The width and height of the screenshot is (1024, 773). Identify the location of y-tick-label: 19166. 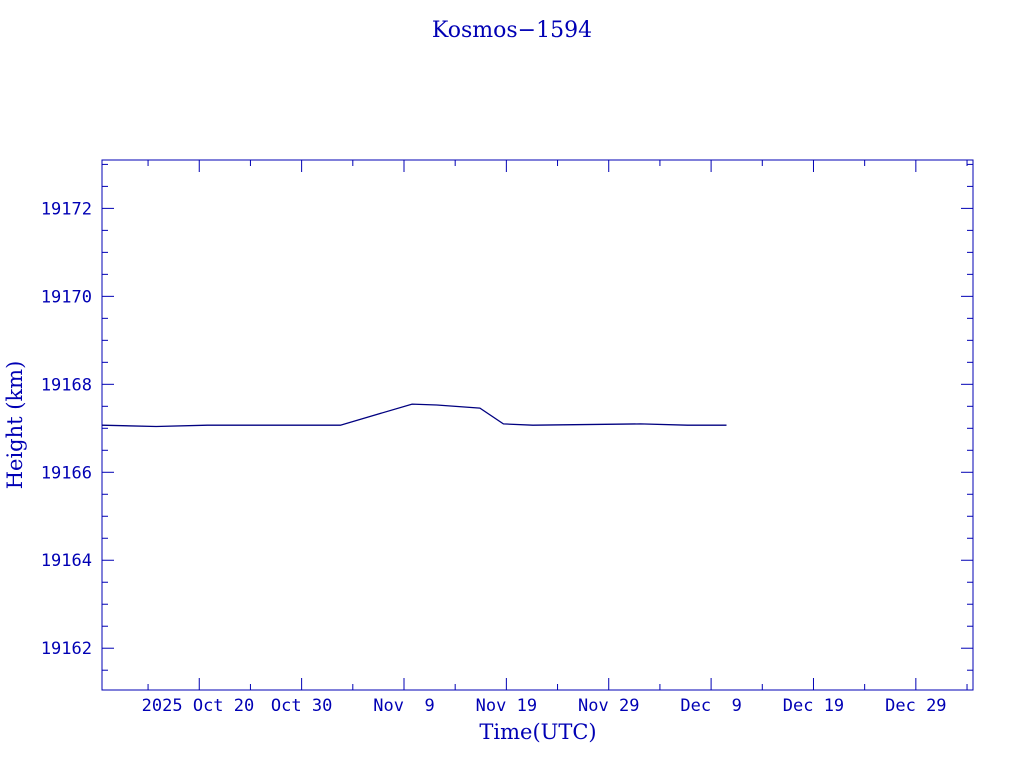
(66, 473).